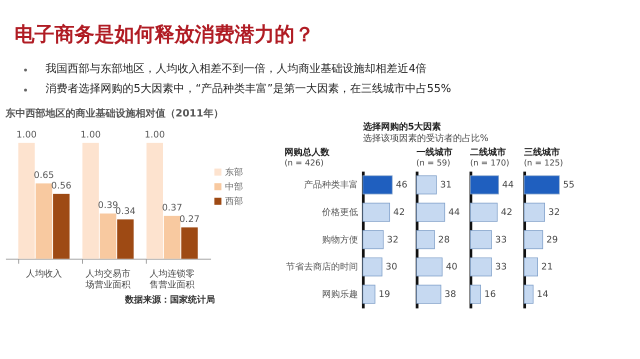 Image resolution: width=640 pixels, height=359 pixels. Describe the element at coordinates (544, 163) in the screenshot. I see `chart-subtitle: (n = 125)` at that location.